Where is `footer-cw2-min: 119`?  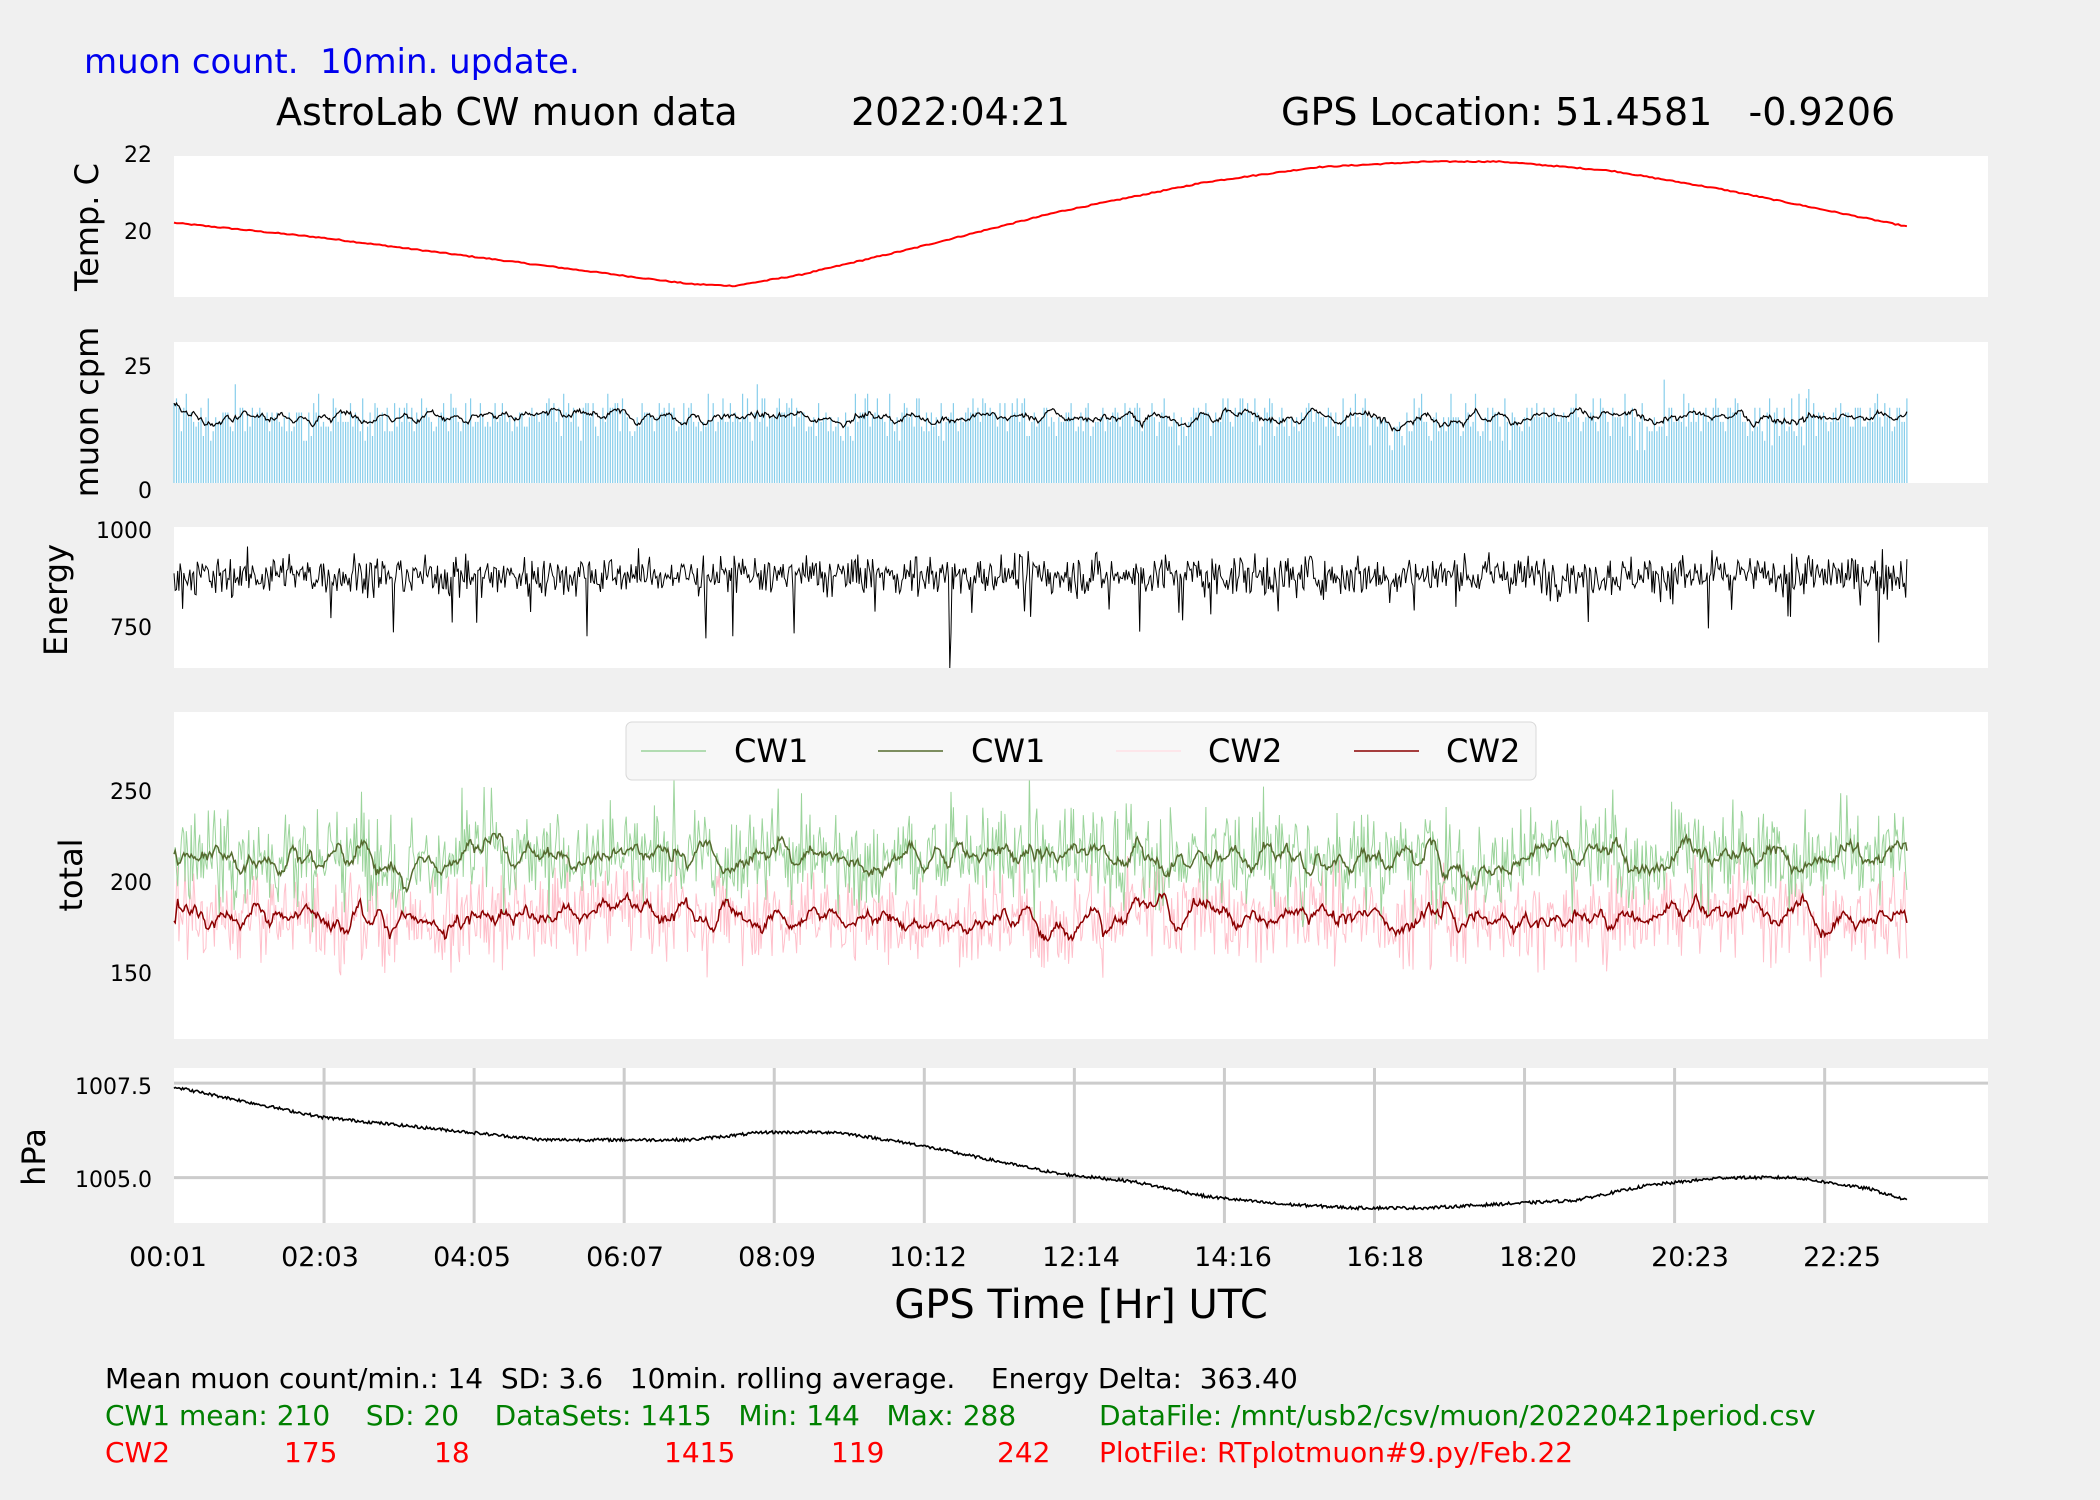
footer-cw2-min: 119 is located at coordinates (858, 1452).